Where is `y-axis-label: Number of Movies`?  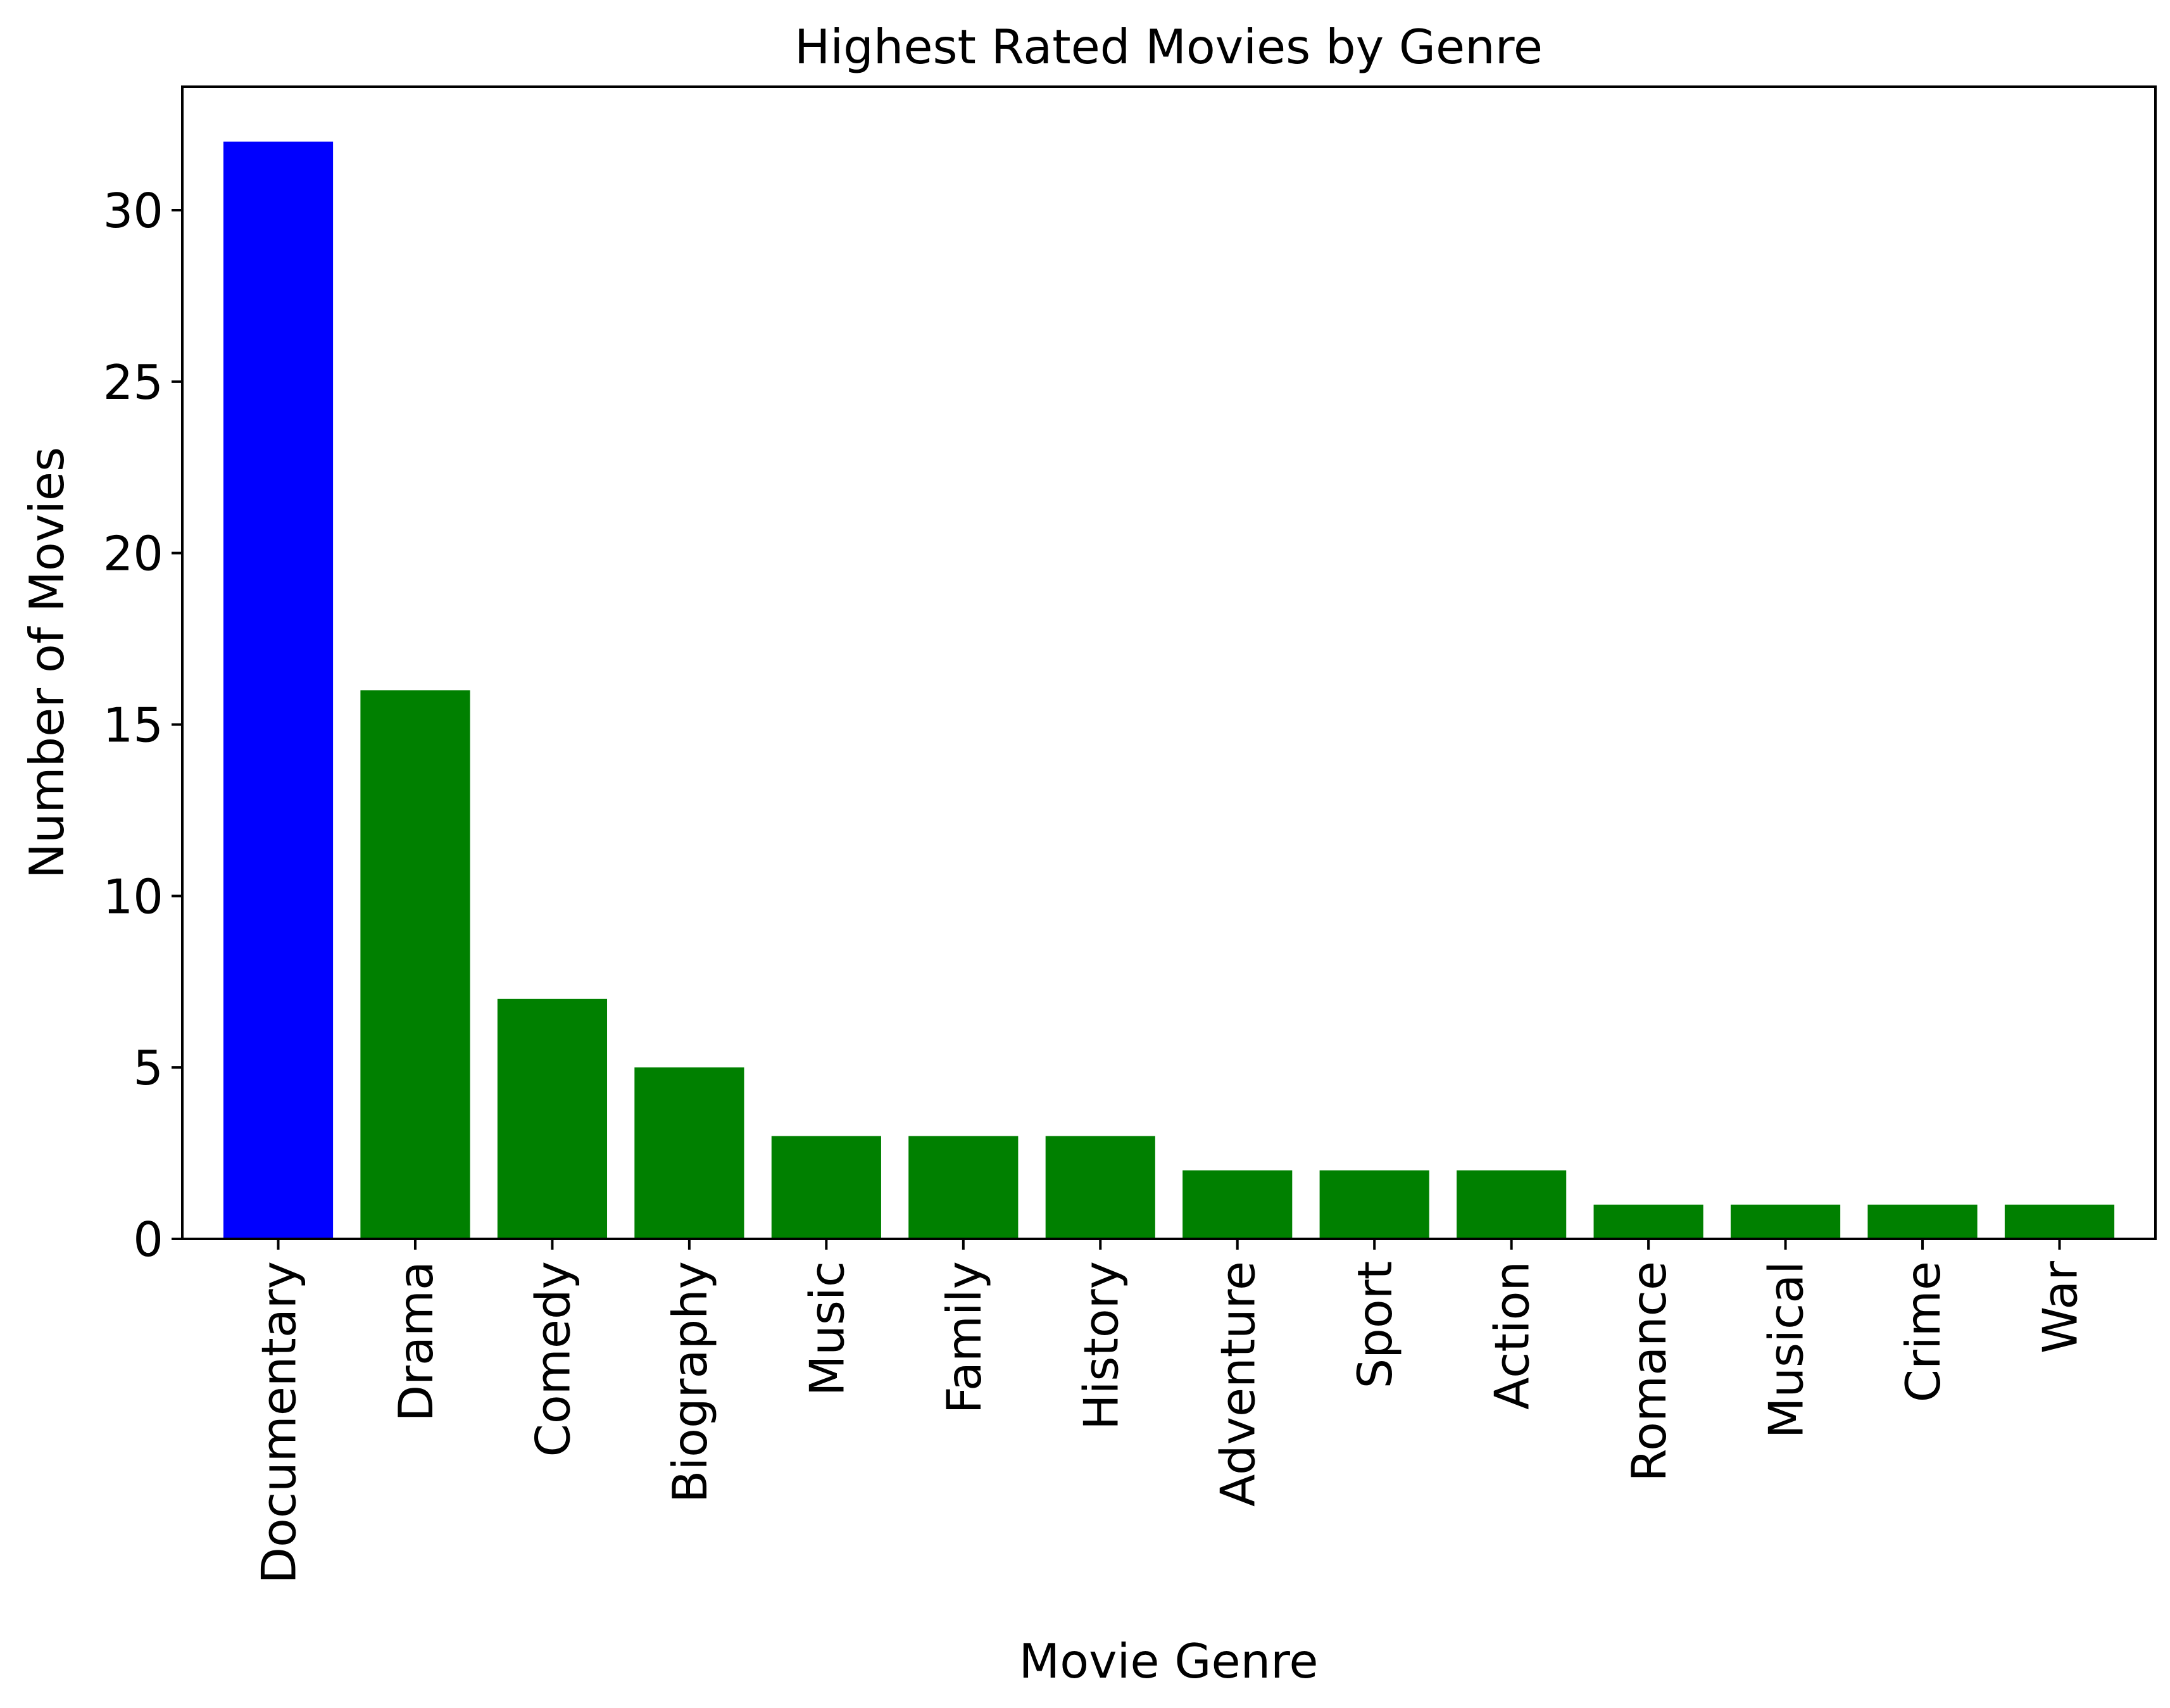 y-axis-label: Number of Movies is located at coordinates (47, 663).